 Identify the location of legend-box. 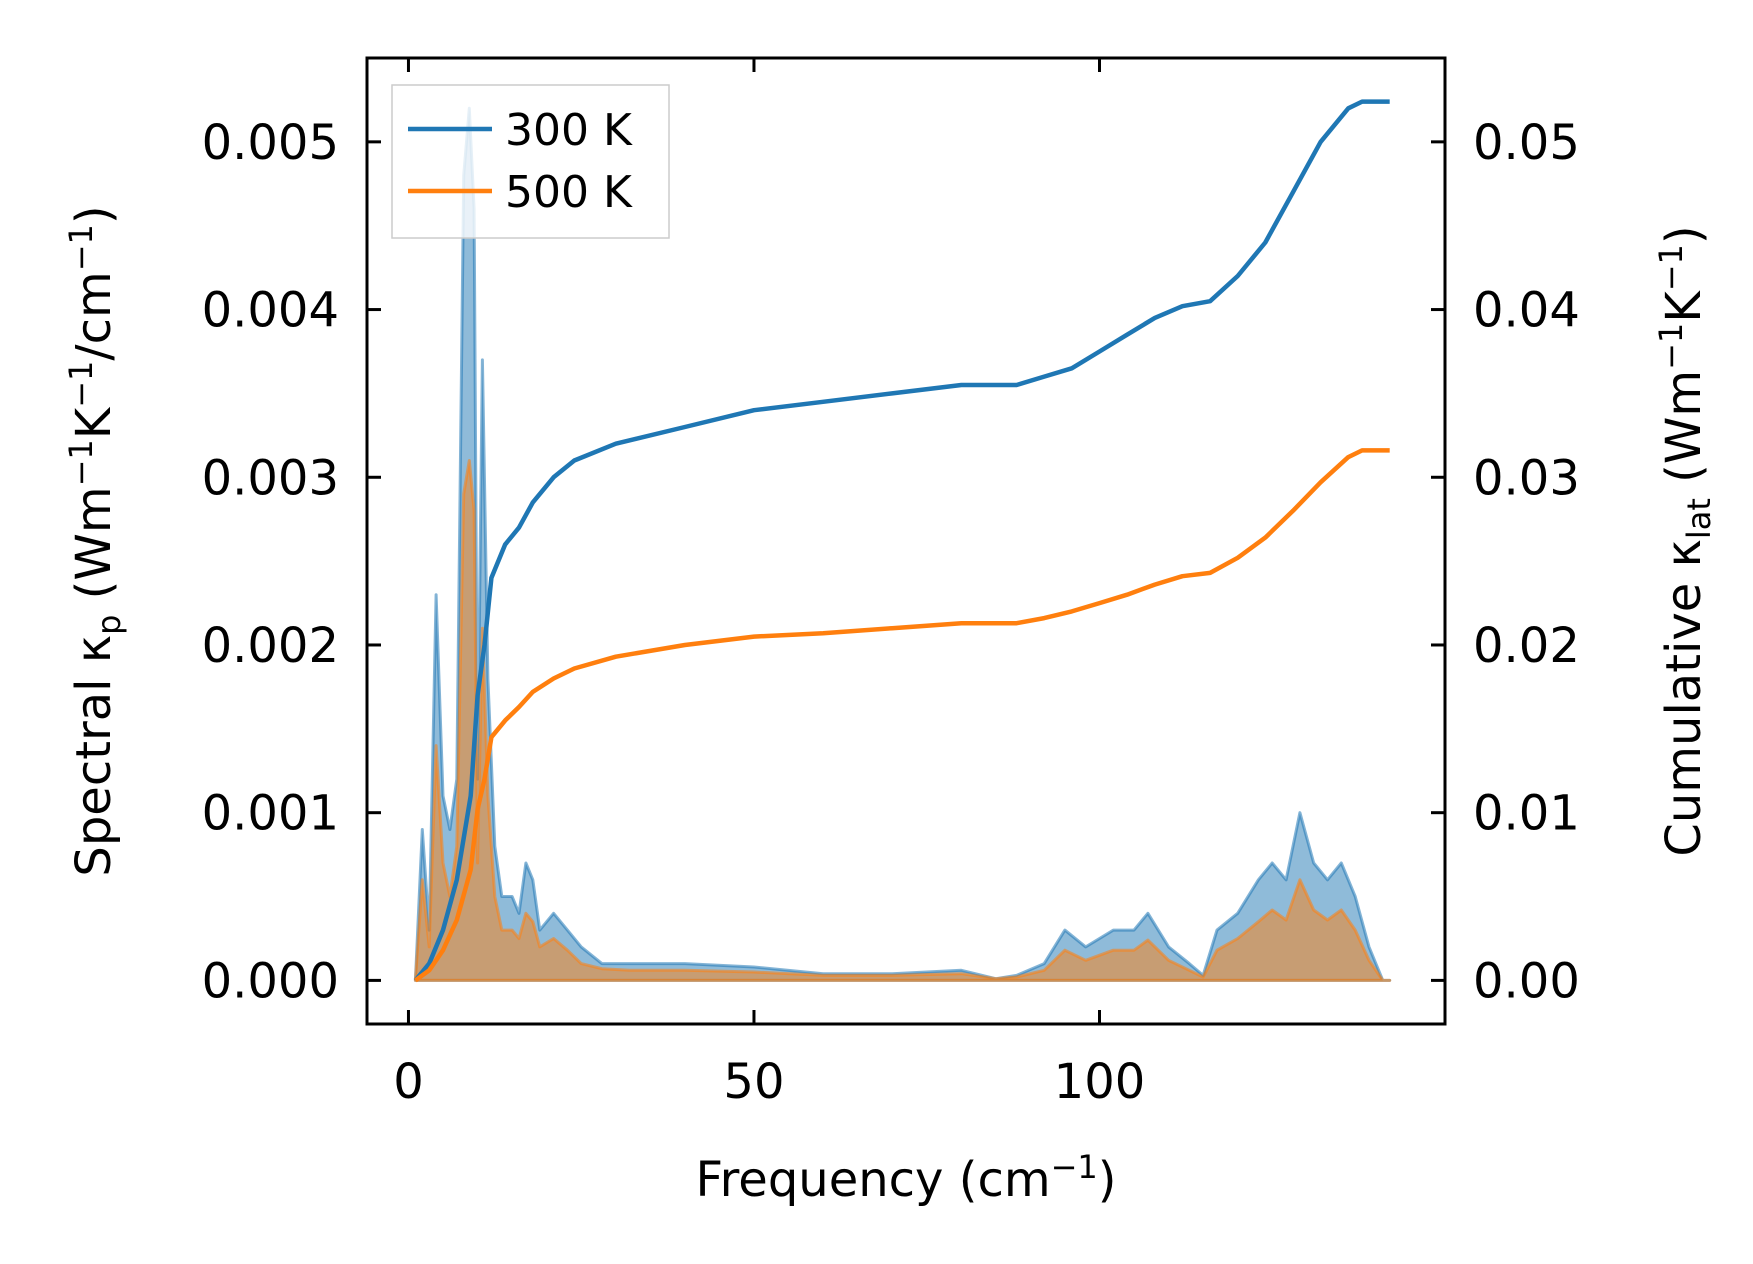
(530, 161).